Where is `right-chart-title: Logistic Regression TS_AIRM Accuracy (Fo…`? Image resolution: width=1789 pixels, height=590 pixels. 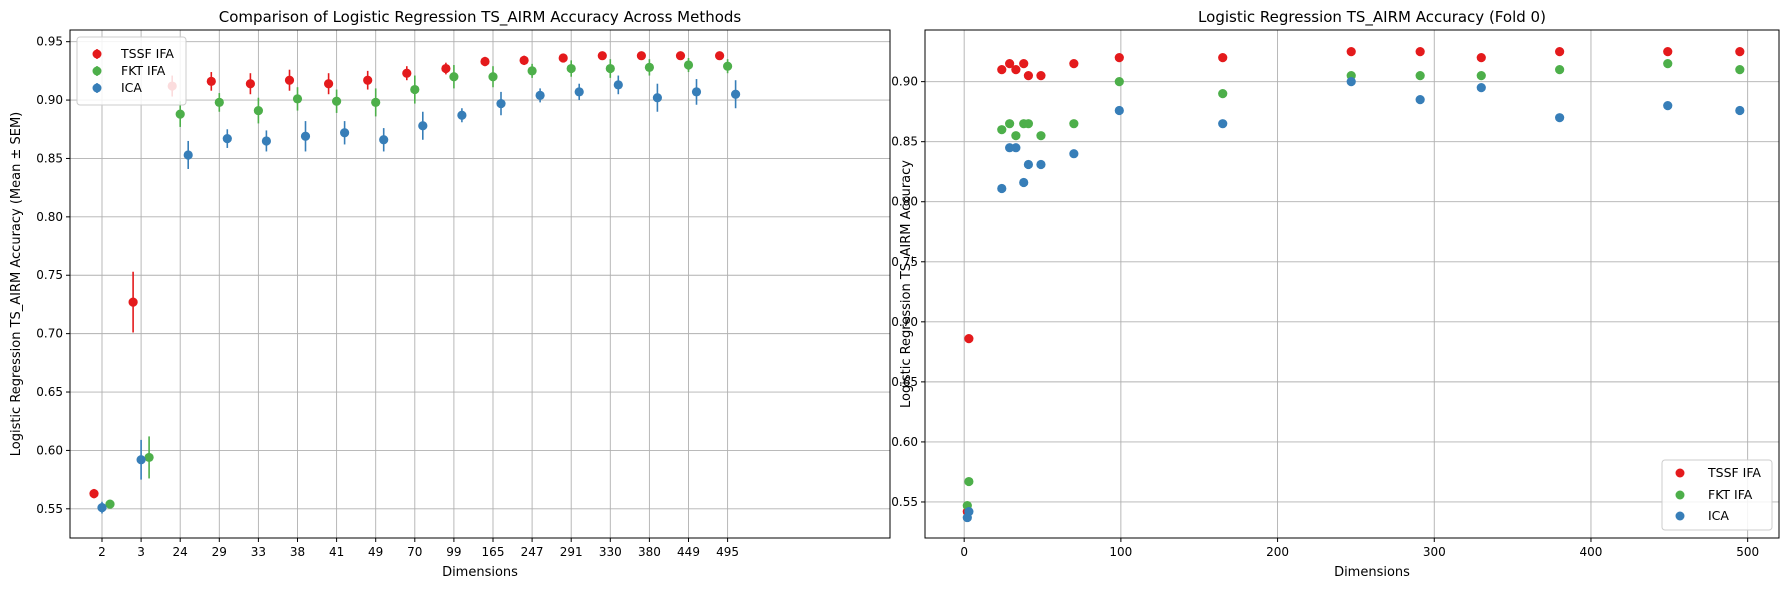
right-chart-title: Logistic Regression TS_AIRM Accuracy (Fo… is located at coordinates (1372, 17).